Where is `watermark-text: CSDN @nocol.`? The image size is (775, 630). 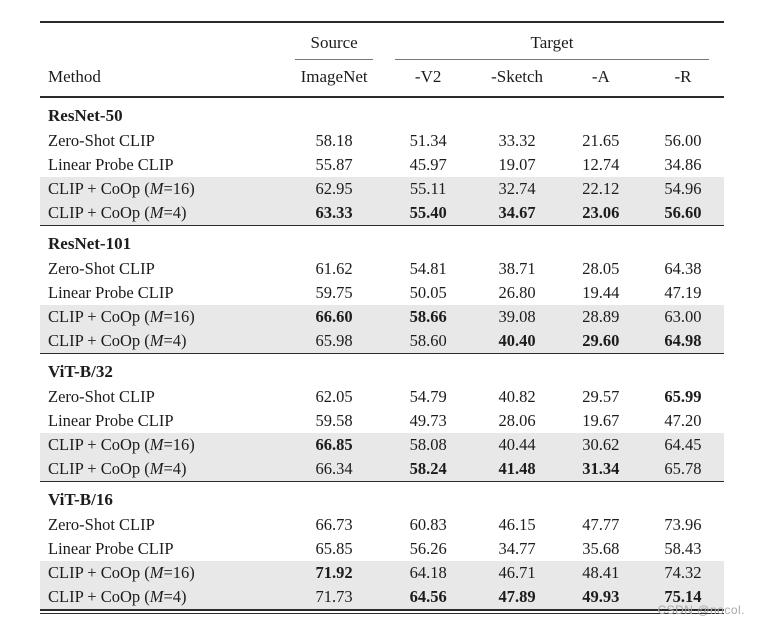 watermark-text: CSDN @nocol. is located at coordinates (701, 610).